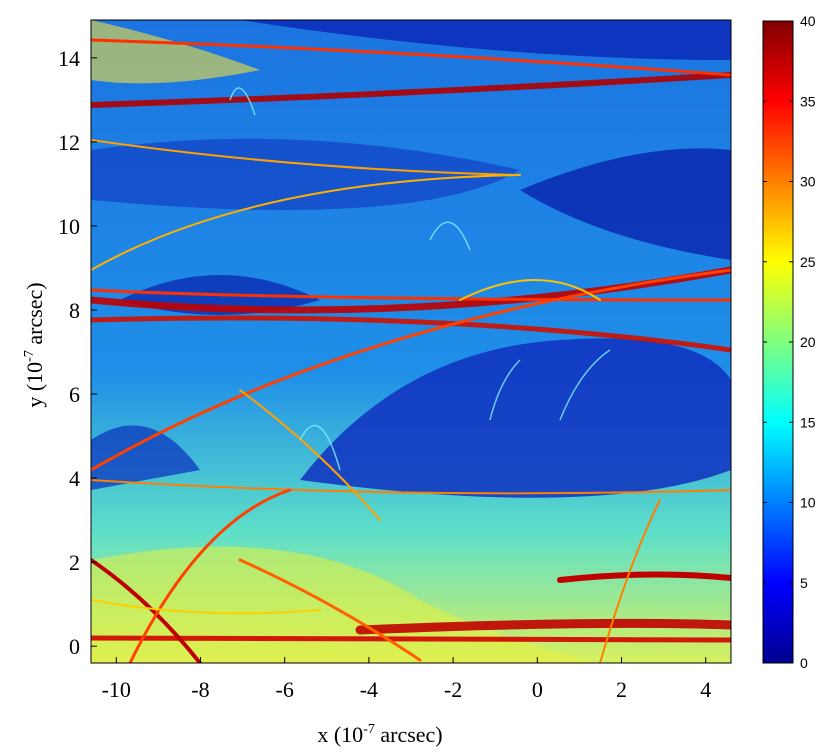 The image size is (830, 752). I want to click on y-tick-label: 10, so click(69, 226).